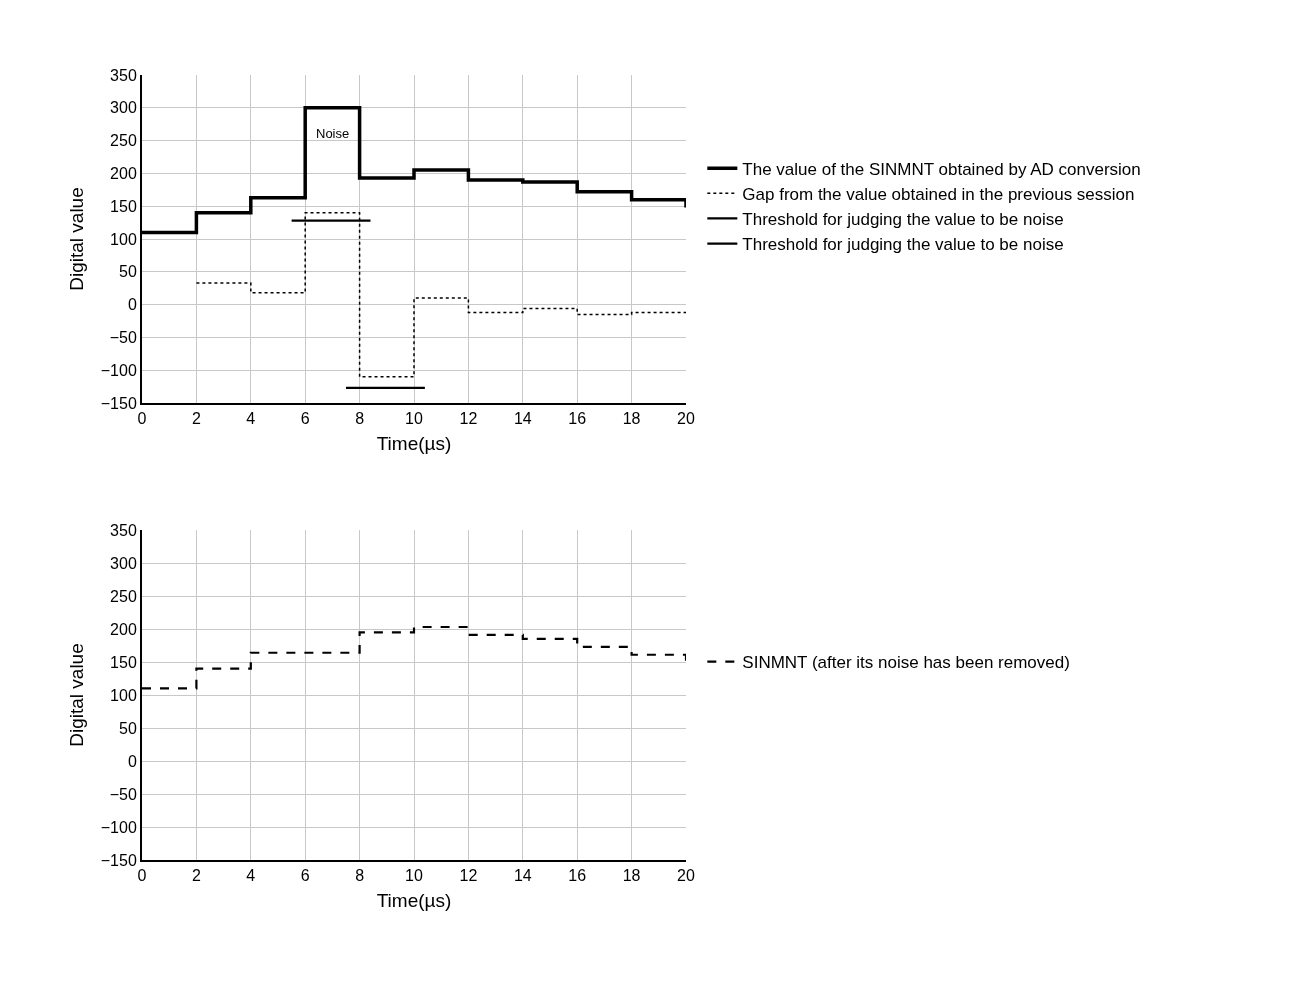 The image size is (1299, 985). What do you see at coordinates (906, 663) in the screenshot?
I see `legend-label: SINMNT (after its noise has been removed)` at bounding box center [906, 663].